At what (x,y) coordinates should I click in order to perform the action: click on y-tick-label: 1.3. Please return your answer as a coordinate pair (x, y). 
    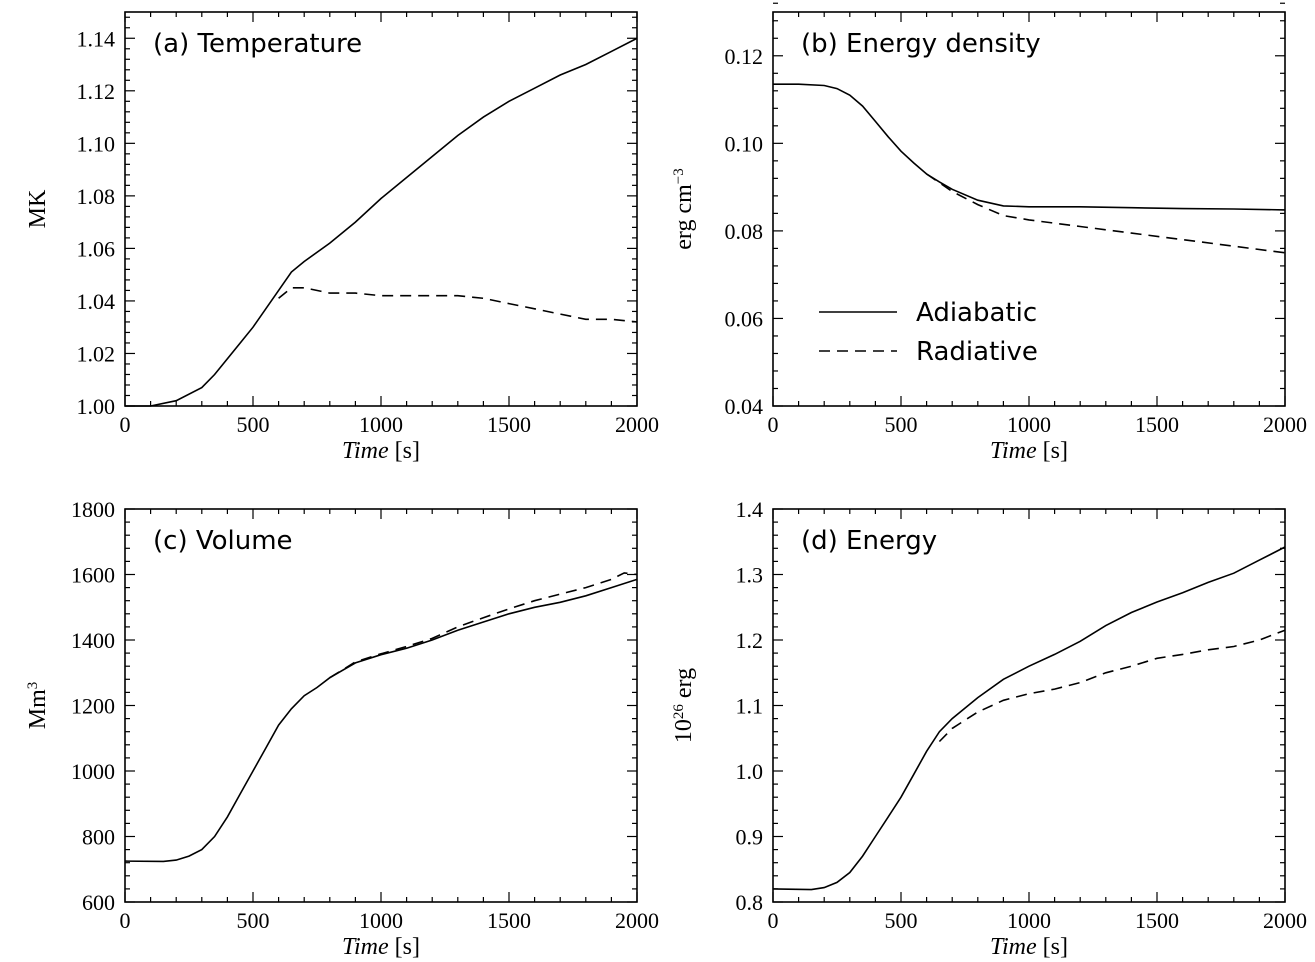
    Looking at the image, I should click on (750, 575).